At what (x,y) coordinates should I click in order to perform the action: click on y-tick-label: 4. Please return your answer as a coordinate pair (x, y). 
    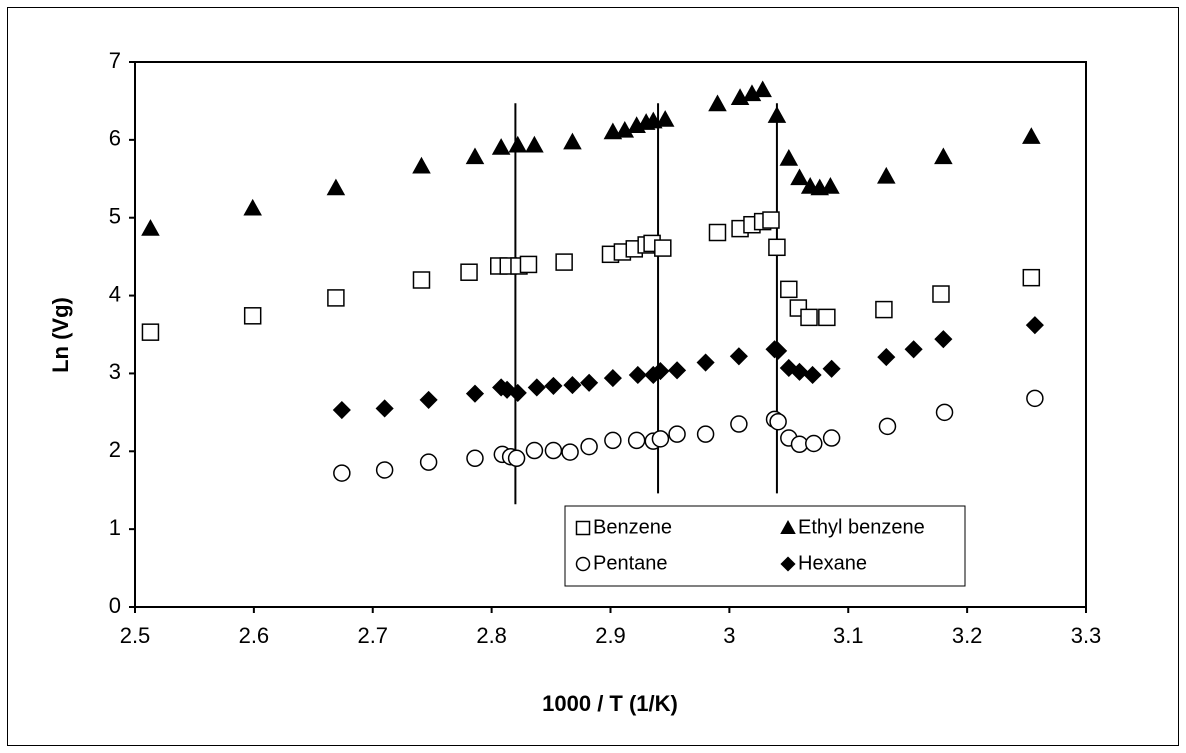
    Looking at the image, I should click on (115, 293).